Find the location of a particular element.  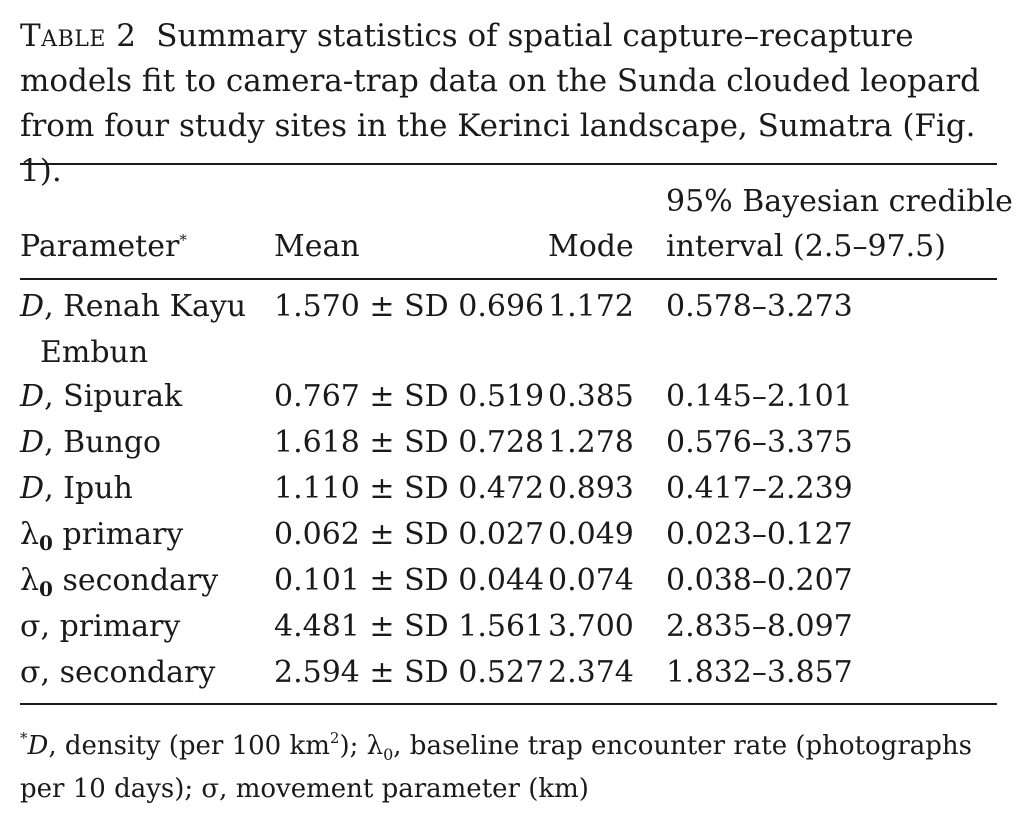

footnote-lambda-subscript: 0 is located at coordinates (388, 754).